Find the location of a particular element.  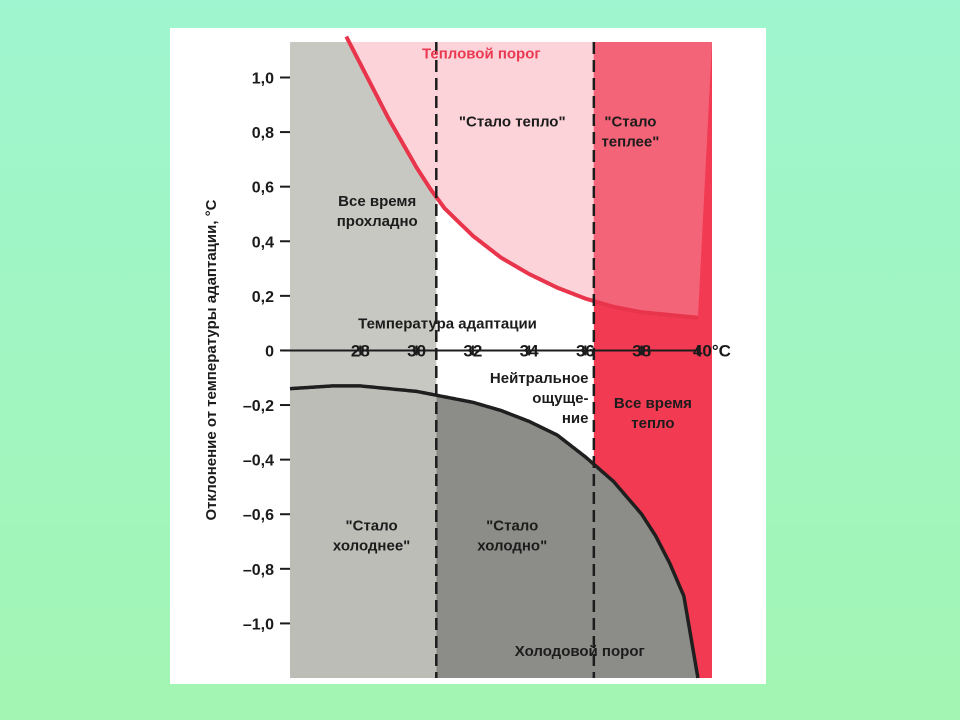

x-tick-label: 30 is located at coordinates (416, 350).